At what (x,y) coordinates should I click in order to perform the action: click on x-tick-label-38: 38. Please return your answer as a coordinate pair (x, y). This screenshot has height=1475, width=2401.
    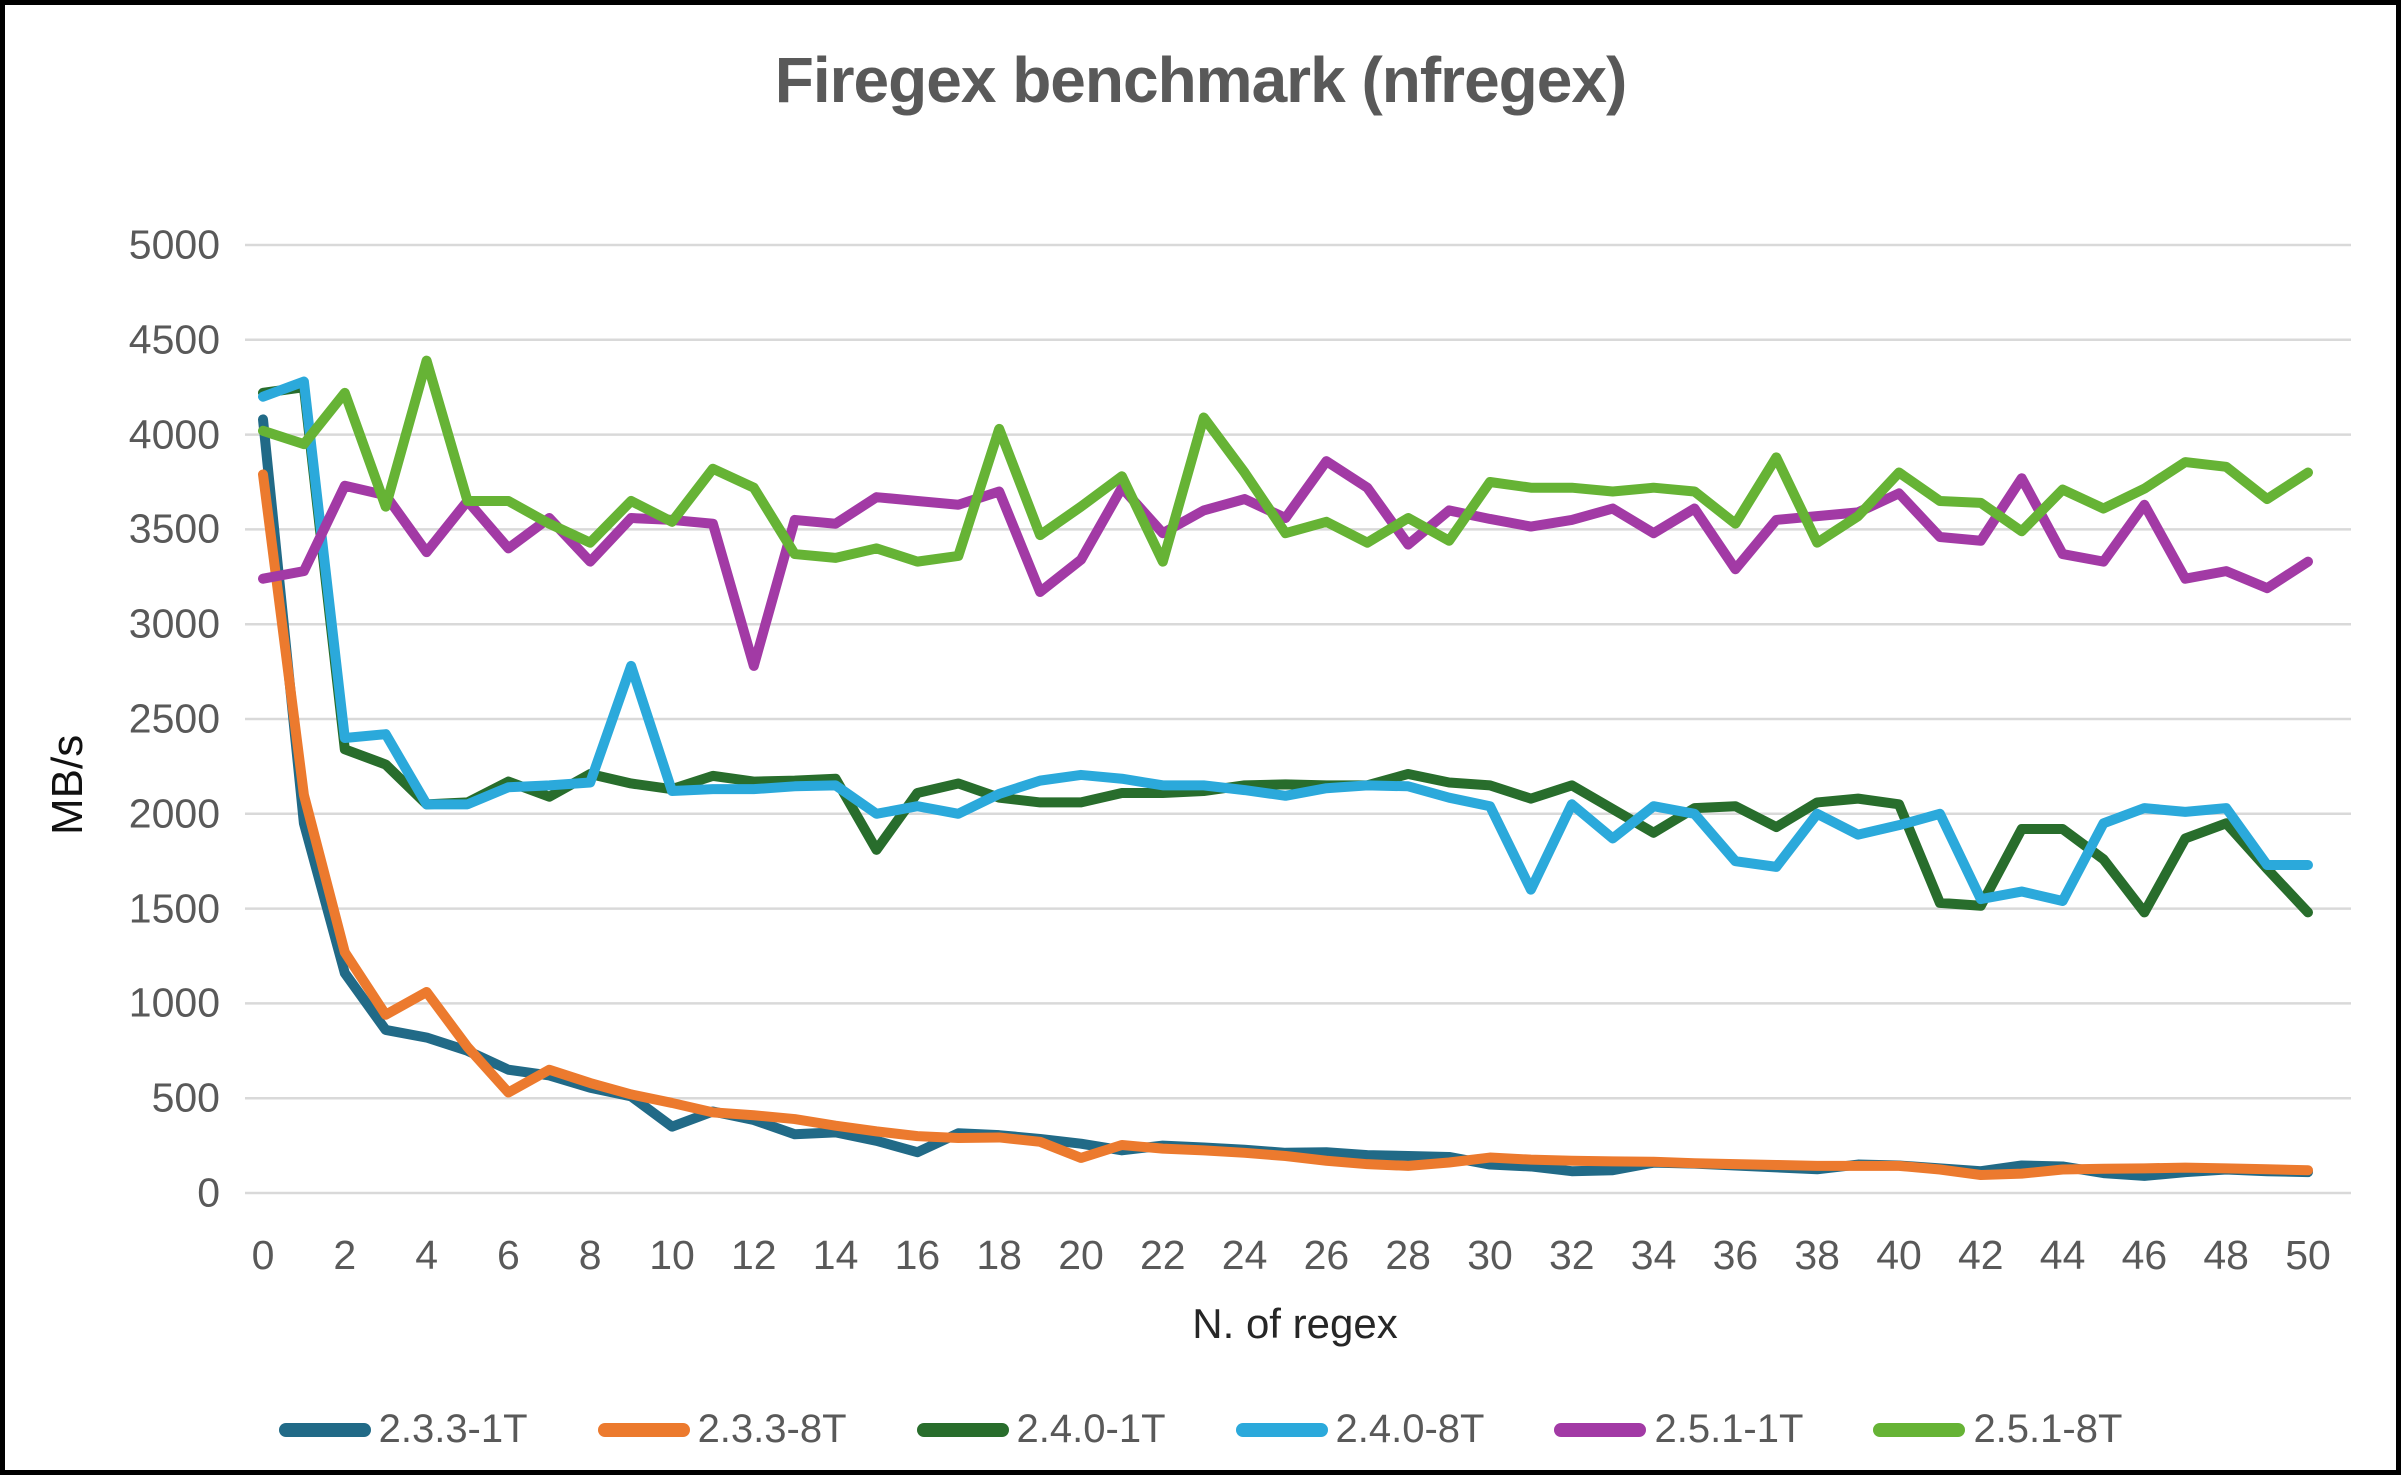
    Looking at the image, I should click on (1817, 1255).